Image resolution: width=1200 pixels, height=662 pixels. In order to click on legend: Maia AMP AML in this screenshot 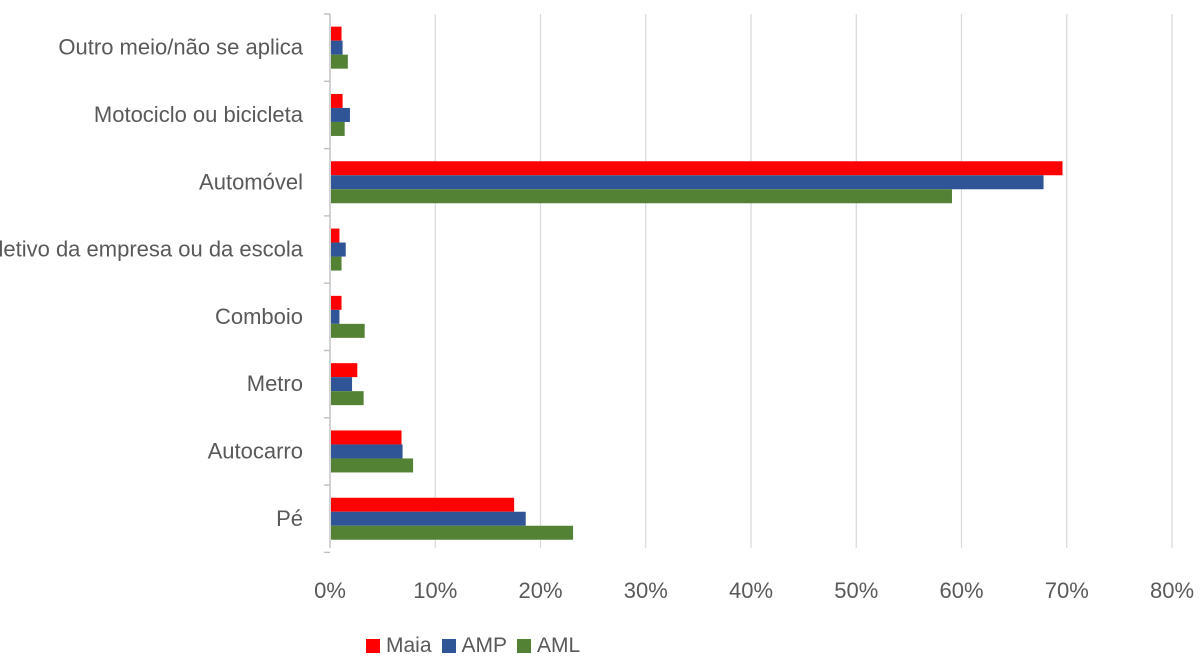, I will do `click(478, 646)`.